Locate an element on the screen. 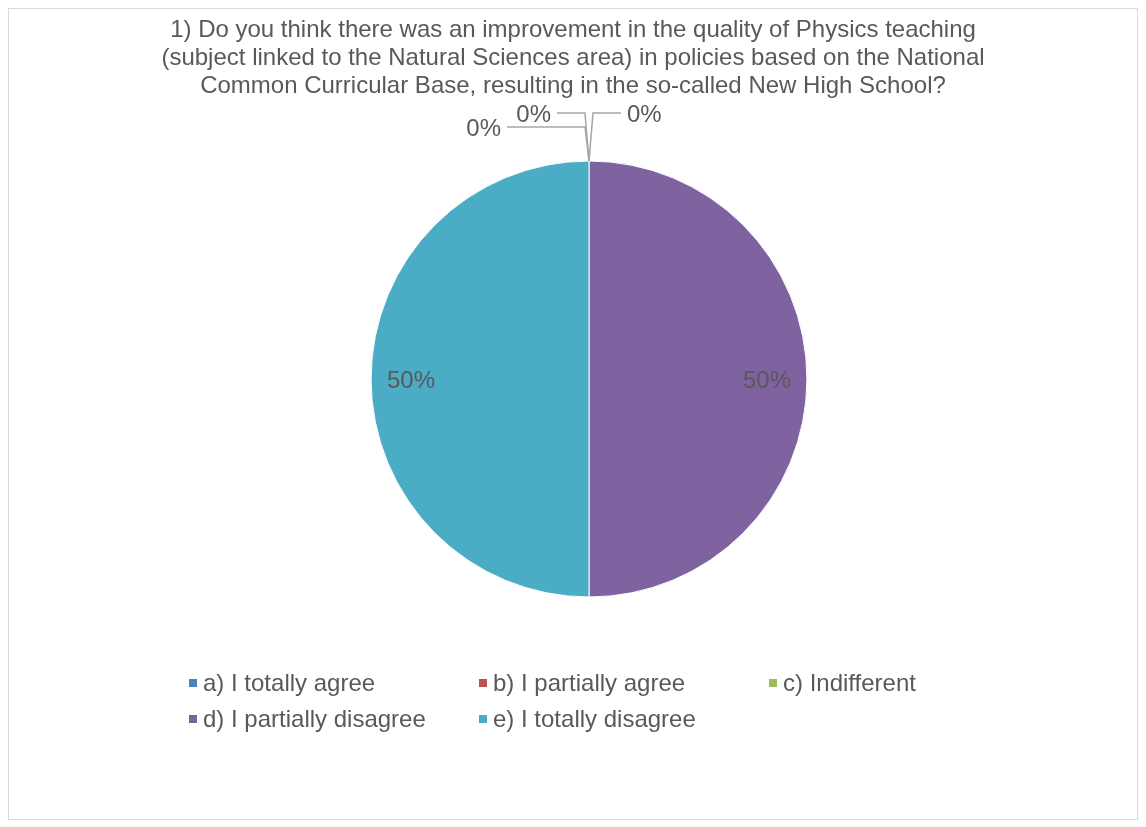 The height and width of the screenshot is (827, 1146). legend-label: e) I totally disagree is located at coordinates (594, 719).